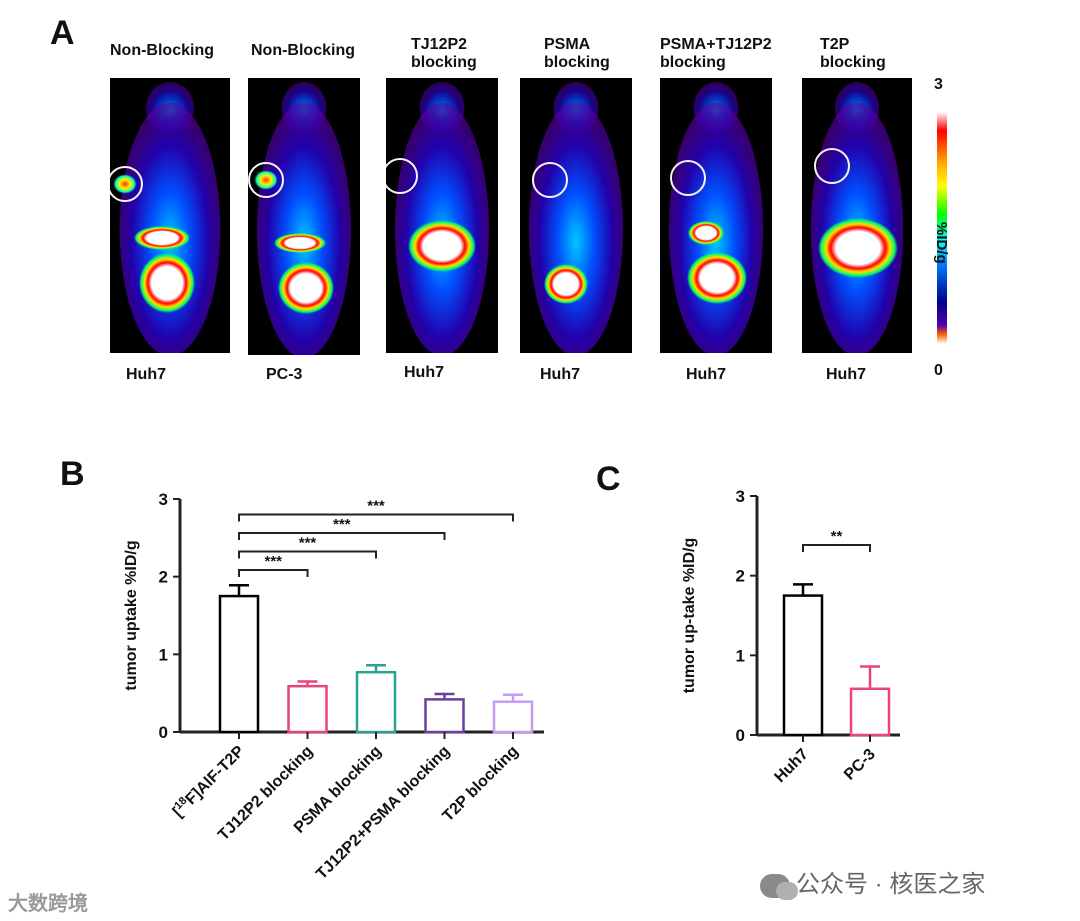  Describe the element at coordinates (779, 886) in the screenshot. I see `wechat-icon` at that location.